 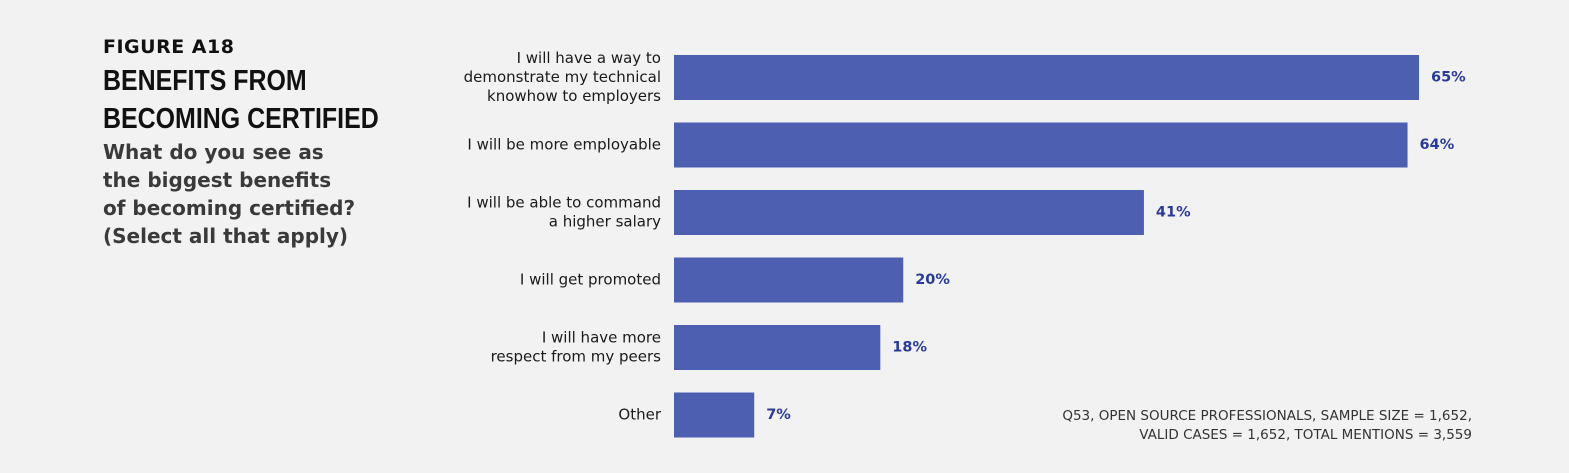 What do you see at coordinates (590, 280) in the screenshot?
I see `category-label-3: I will get promoted` at bounding box center [590, 280].